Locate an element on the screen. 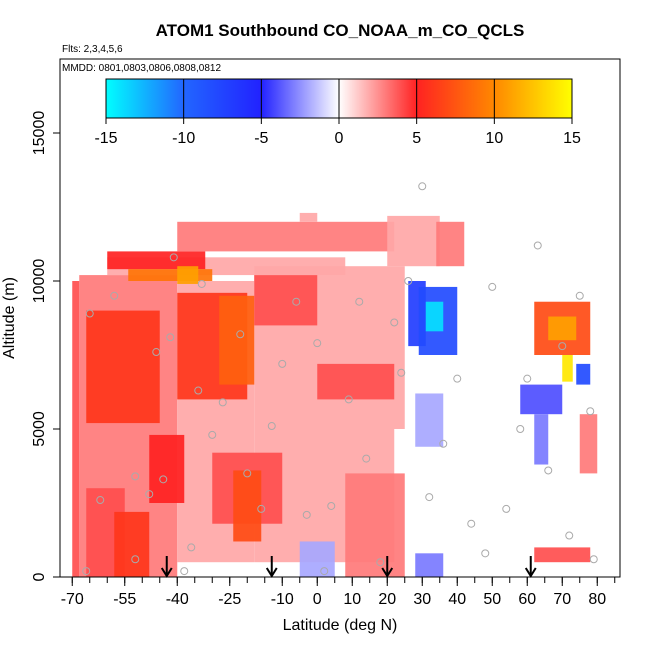  arrow-markers is located at coordinates (348, 567).